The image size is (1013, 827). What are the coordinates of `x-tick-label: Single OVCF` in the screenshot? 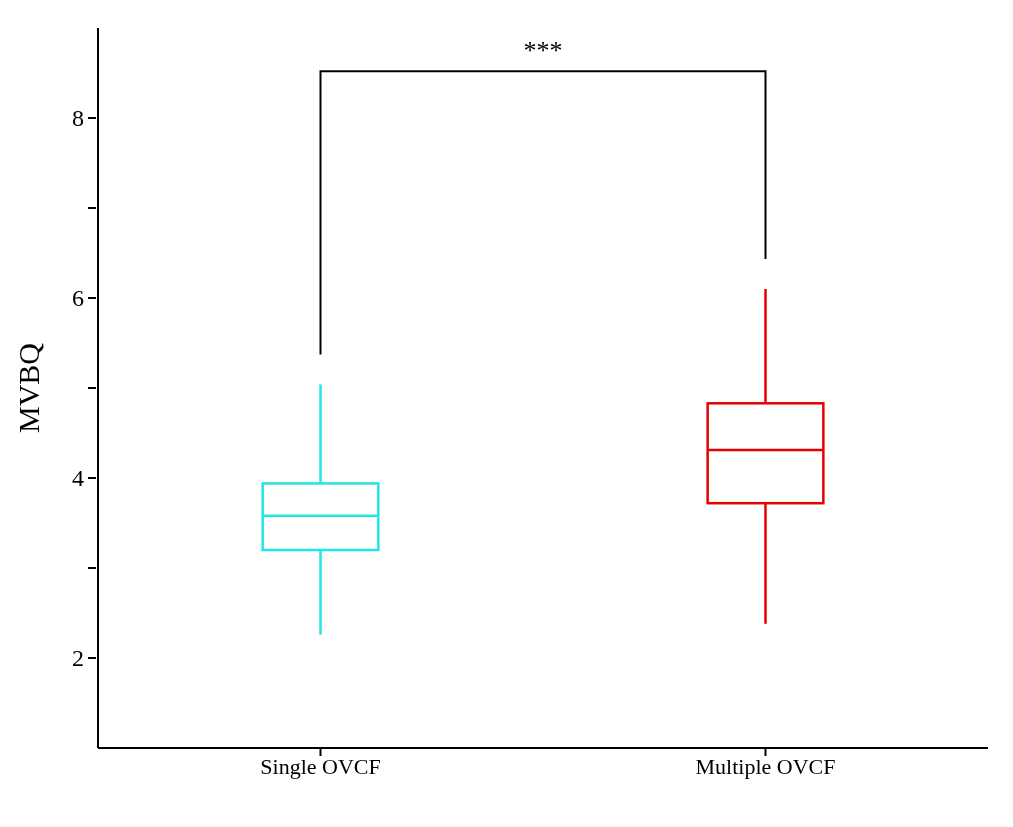 It's located at (320, 766).